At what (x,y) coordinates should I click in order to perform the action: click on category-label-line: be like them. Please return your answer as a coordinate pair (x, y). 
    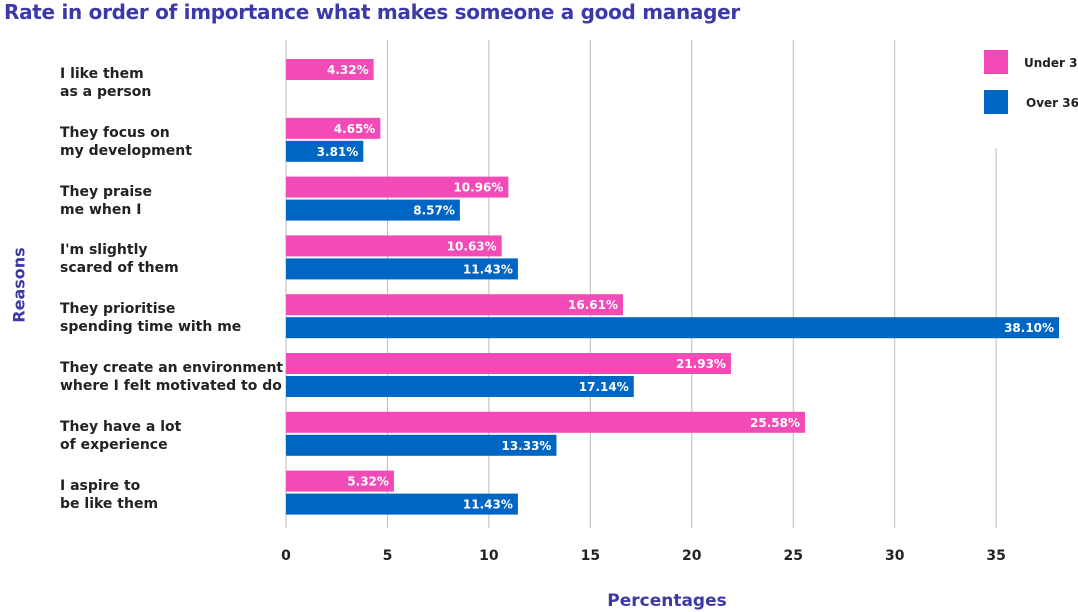
    Looking at the image, I should click on (109, 503).